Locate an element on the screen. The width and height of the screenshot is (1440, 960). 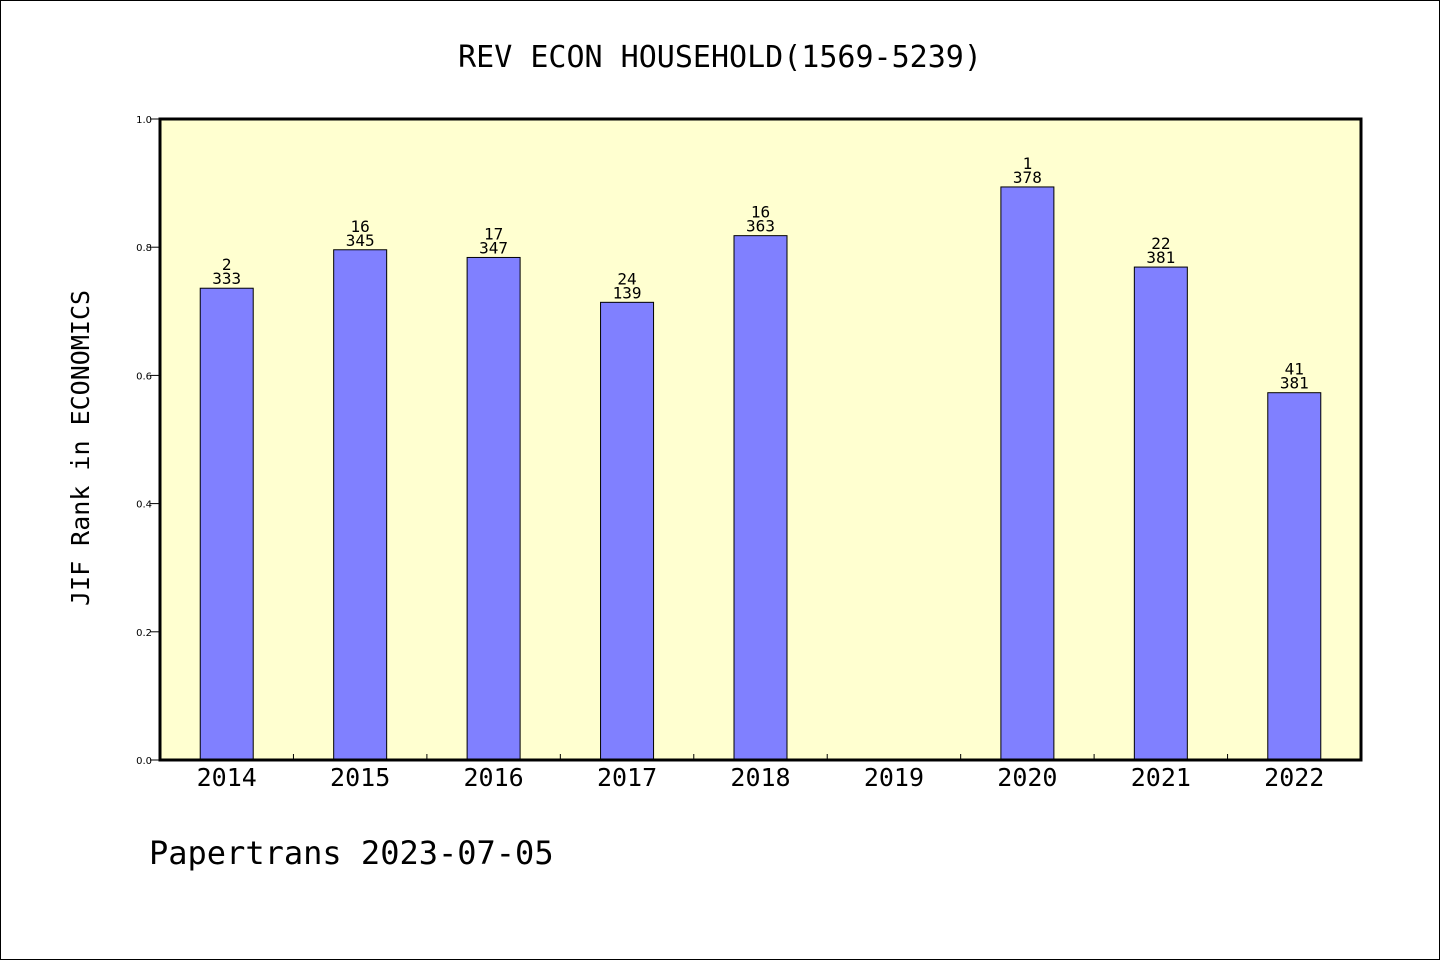
x-tick-label: 2021 is located at coordinates (1161, 777).